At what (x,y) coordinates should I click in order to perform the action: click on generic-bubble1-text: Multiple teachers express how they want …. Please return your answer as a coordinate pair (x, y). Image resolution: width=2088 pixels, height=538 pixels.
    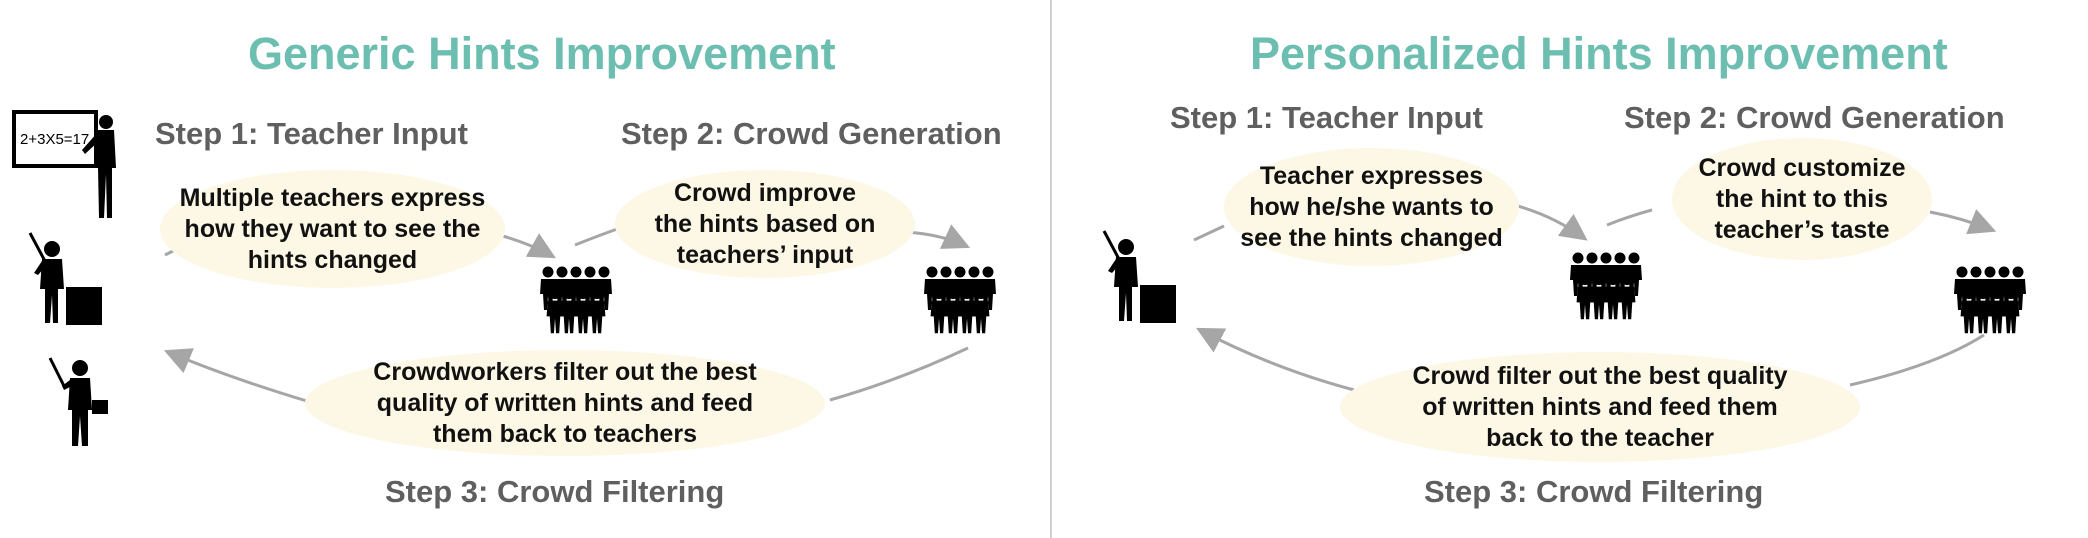
    Looking at the image, I should click on (332, 228).